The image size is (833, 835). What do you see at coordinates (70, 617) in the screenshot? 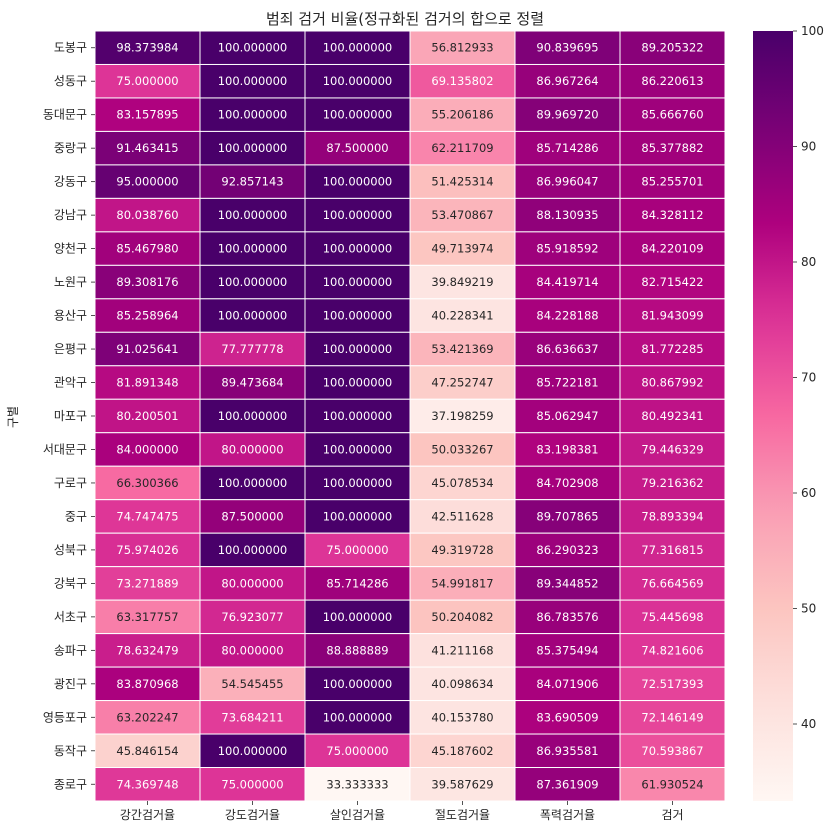
I see `row-tick-label: 서초구` at bounding box center [70, 617].